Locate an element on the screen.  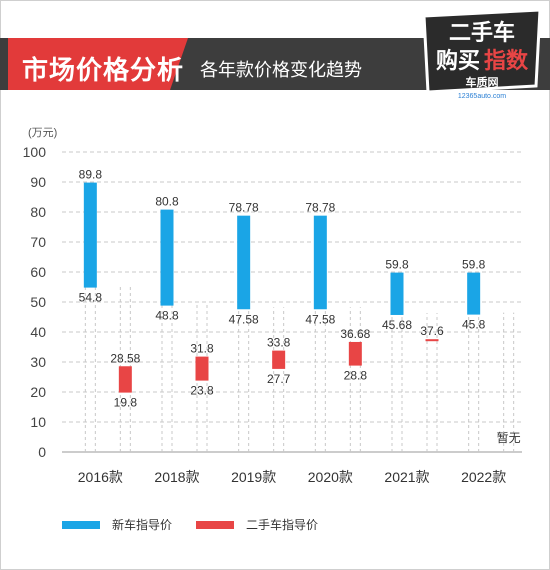
legend-item-new-car: 新车指导价 is located at coordinates (117, 524).